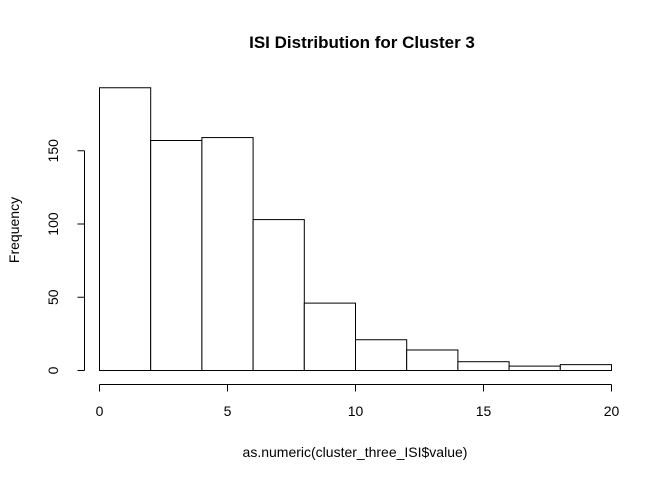 This screenshot has height=480, width=672. I want to click on y-tick-label-3: 150, so click(53, 151).